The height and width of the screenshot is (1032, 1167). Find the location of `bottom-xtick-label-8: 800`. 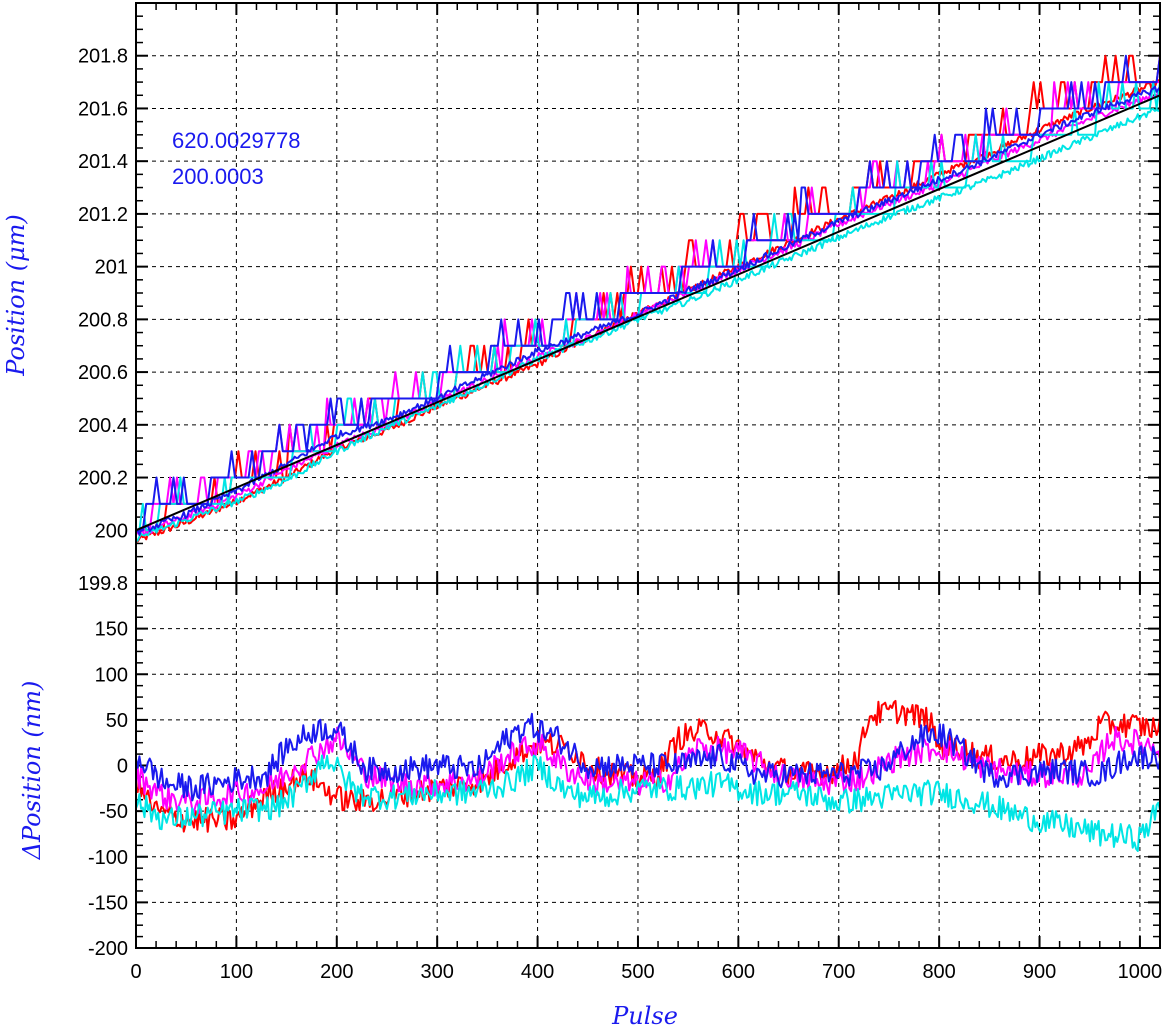

bottom-xtick-label-8: 800 is located at coordinates (938, 972).